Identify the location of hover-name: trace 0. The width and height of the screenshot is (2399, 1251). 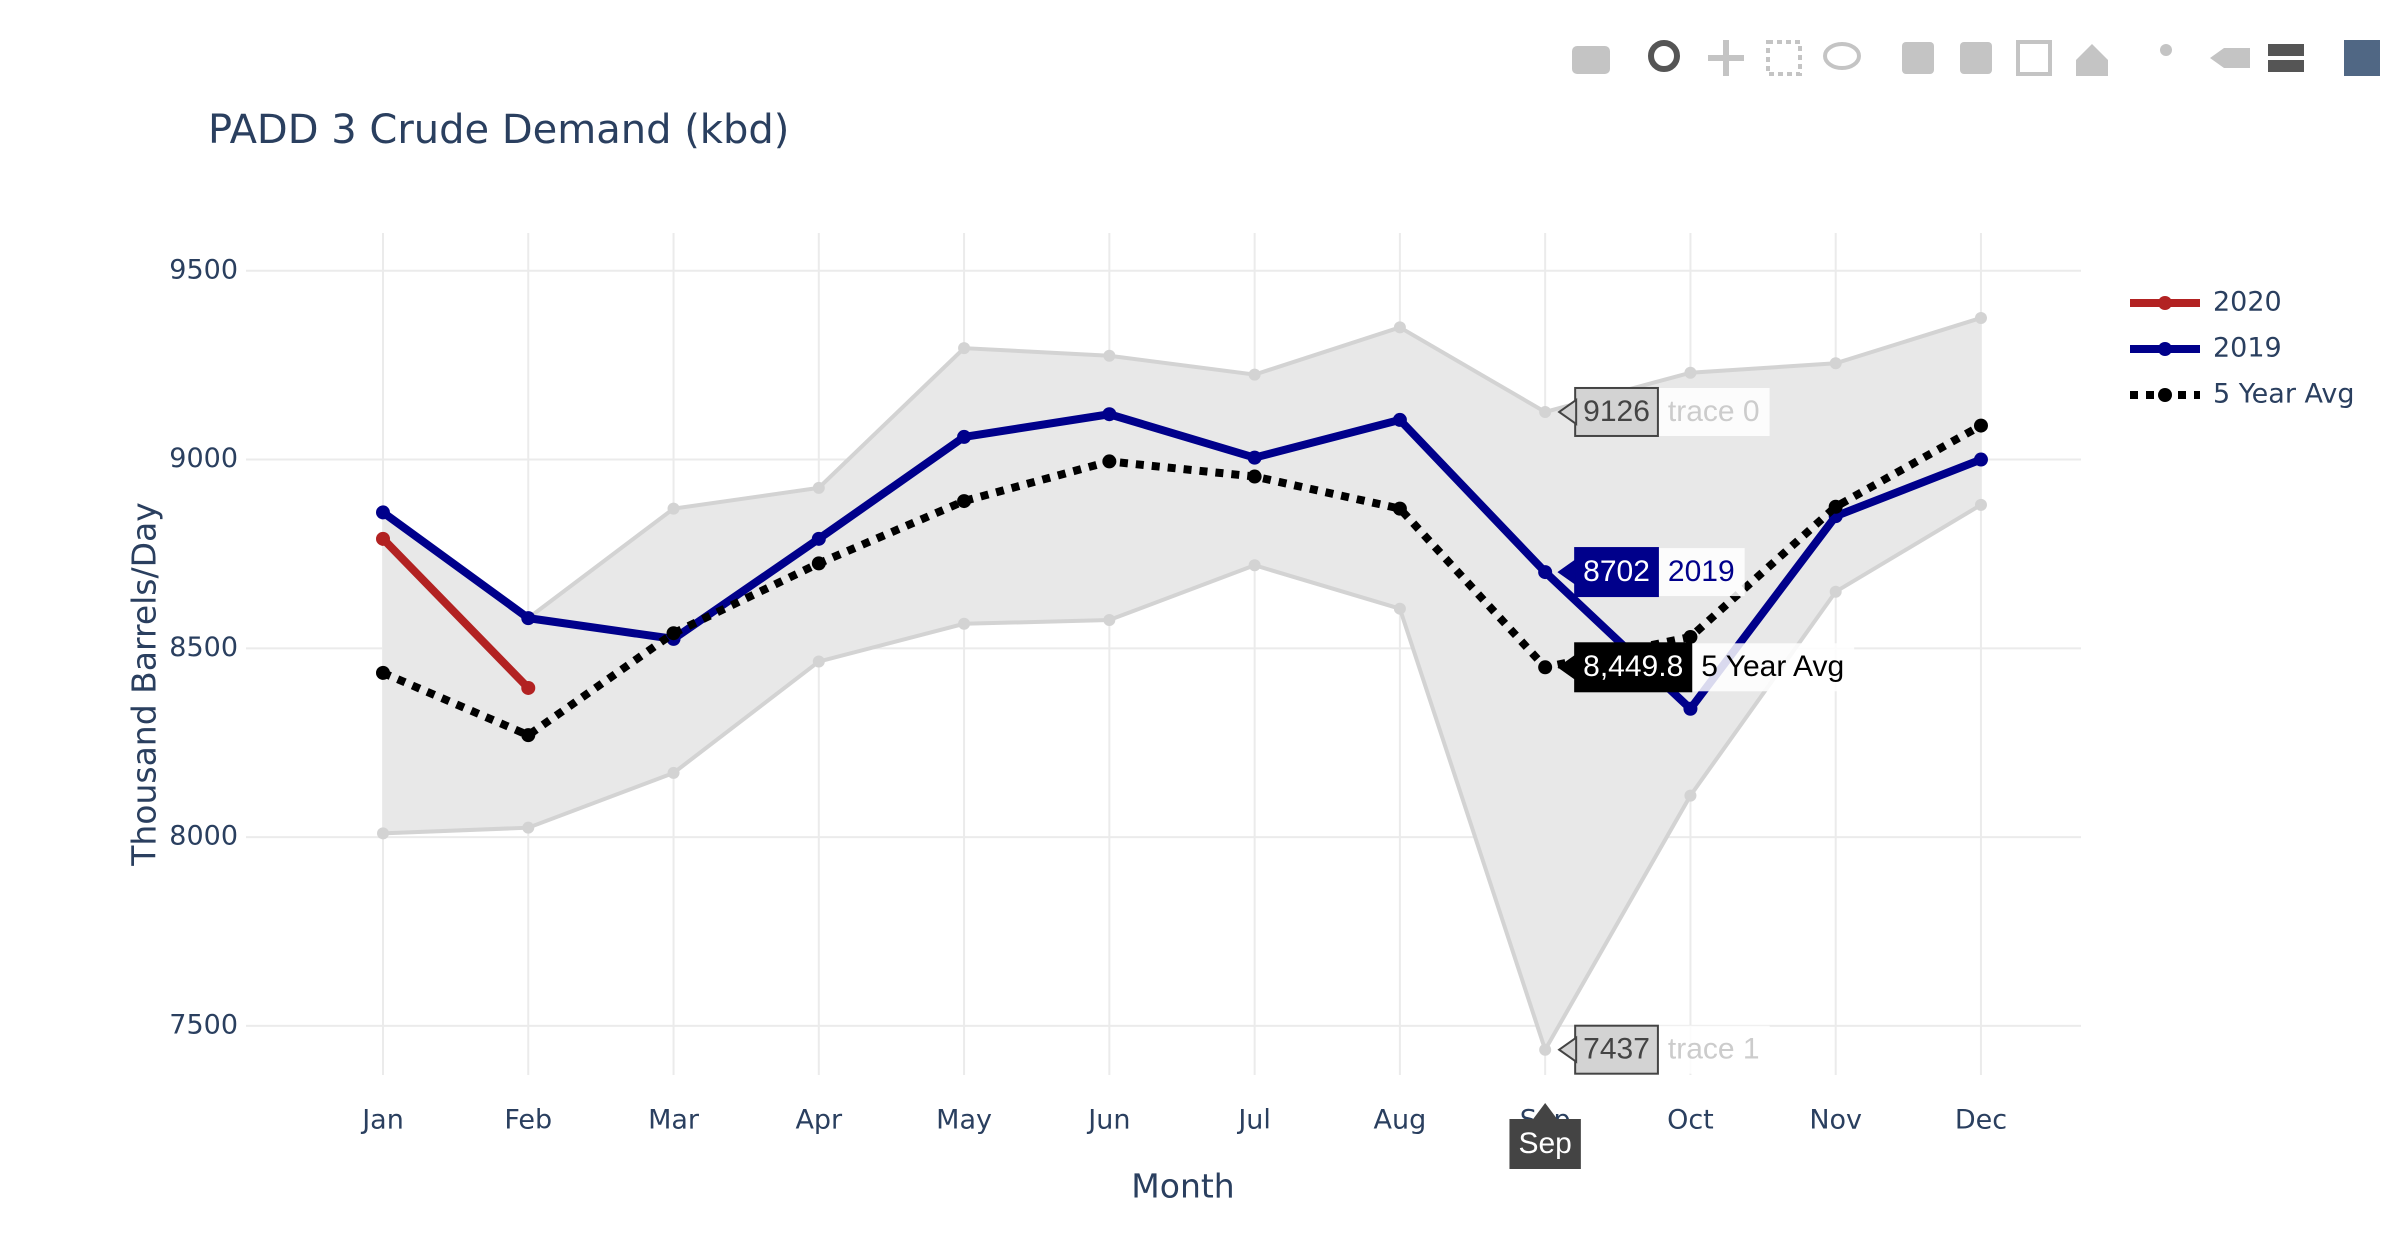
(1714, 411).